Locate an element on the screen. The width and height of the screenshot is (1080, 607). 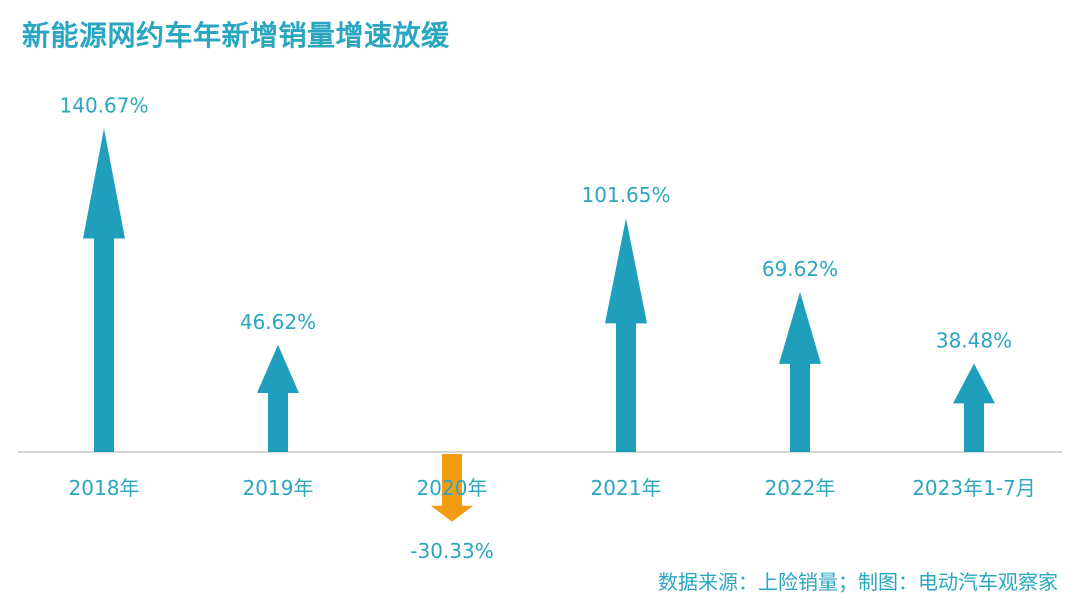
category-label-2: 2020年 is located at coordinates (452, 488).